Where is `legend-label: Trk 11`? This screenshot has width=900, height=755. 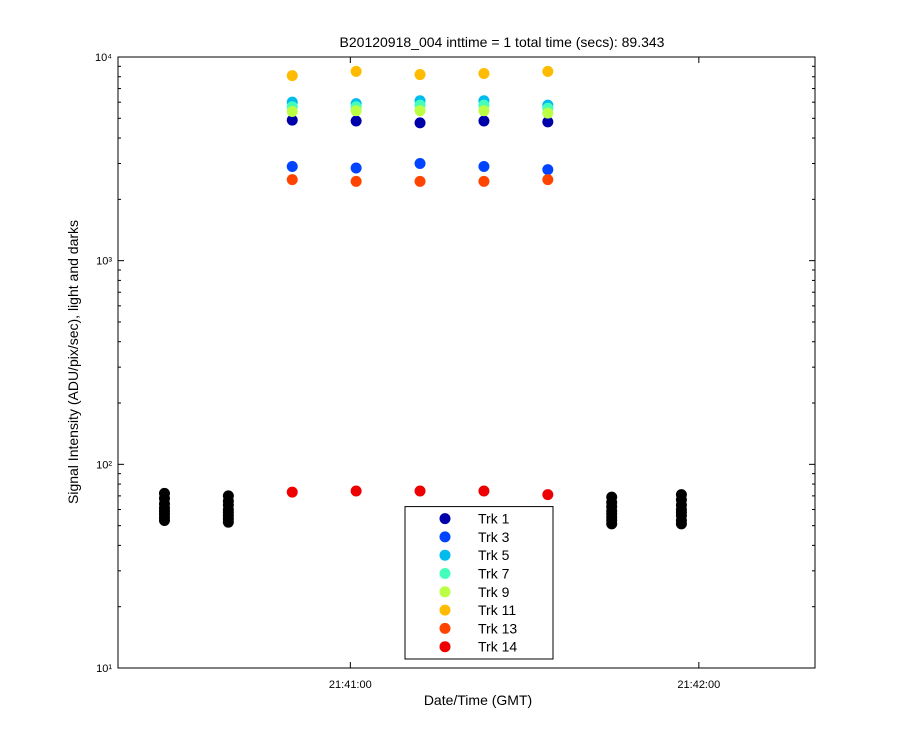 legend-label: Trk 11 is located at coordinates (497, 610).